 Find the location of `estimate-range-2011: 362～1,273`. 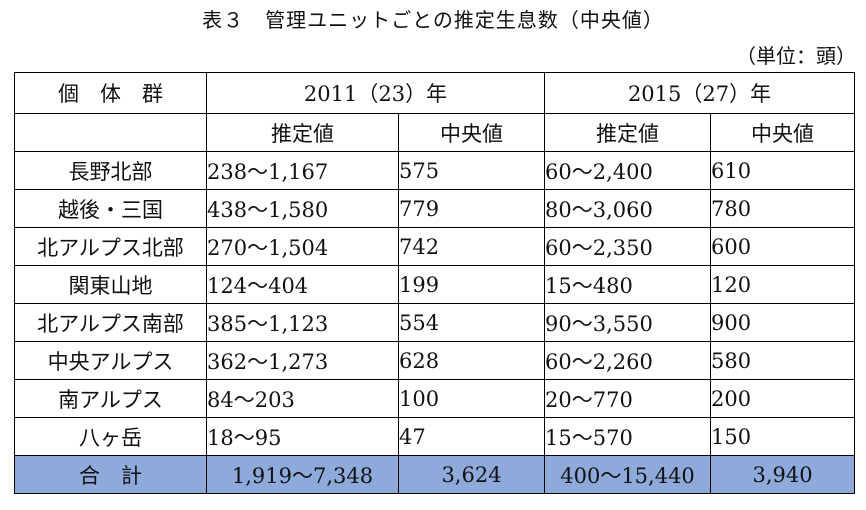

estimate-range-2011: 362～1,273 is located at coordinates (302, 360).